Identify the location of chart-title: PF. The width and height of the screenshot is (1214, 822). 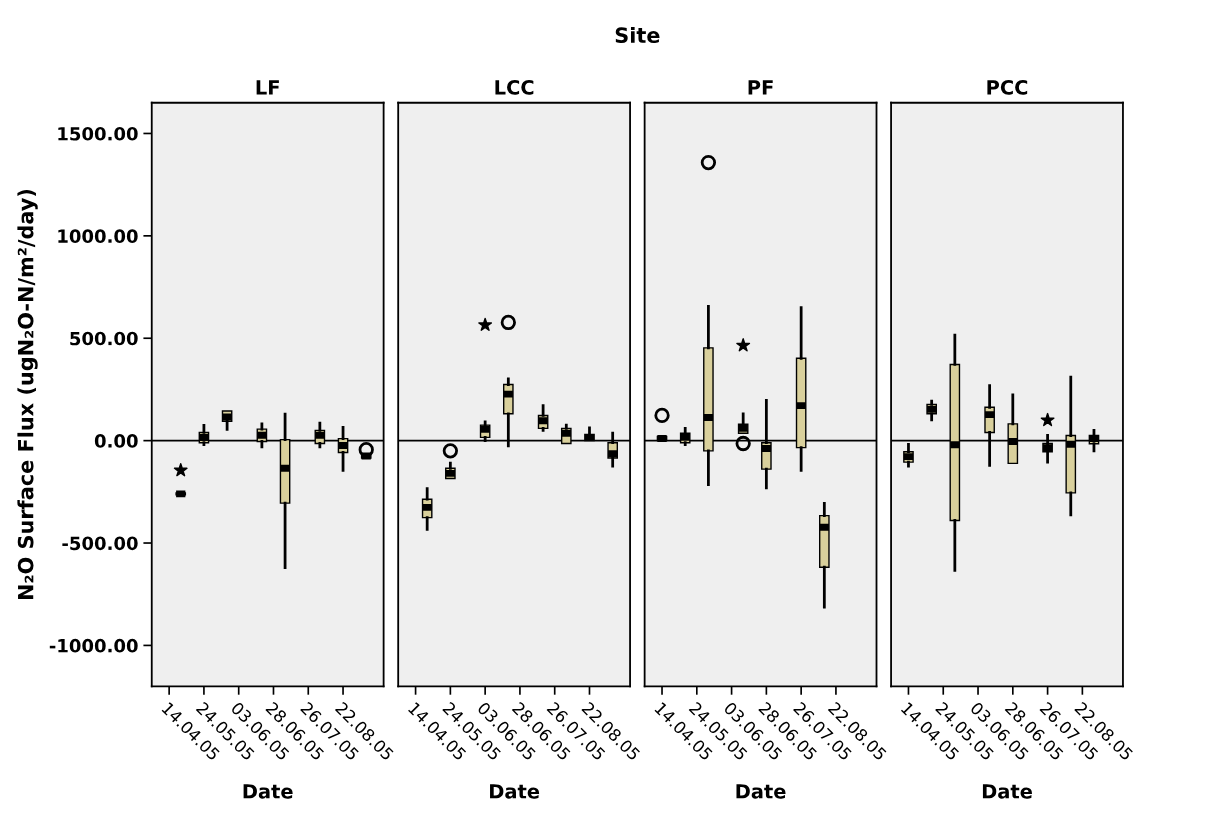
(760, 87).